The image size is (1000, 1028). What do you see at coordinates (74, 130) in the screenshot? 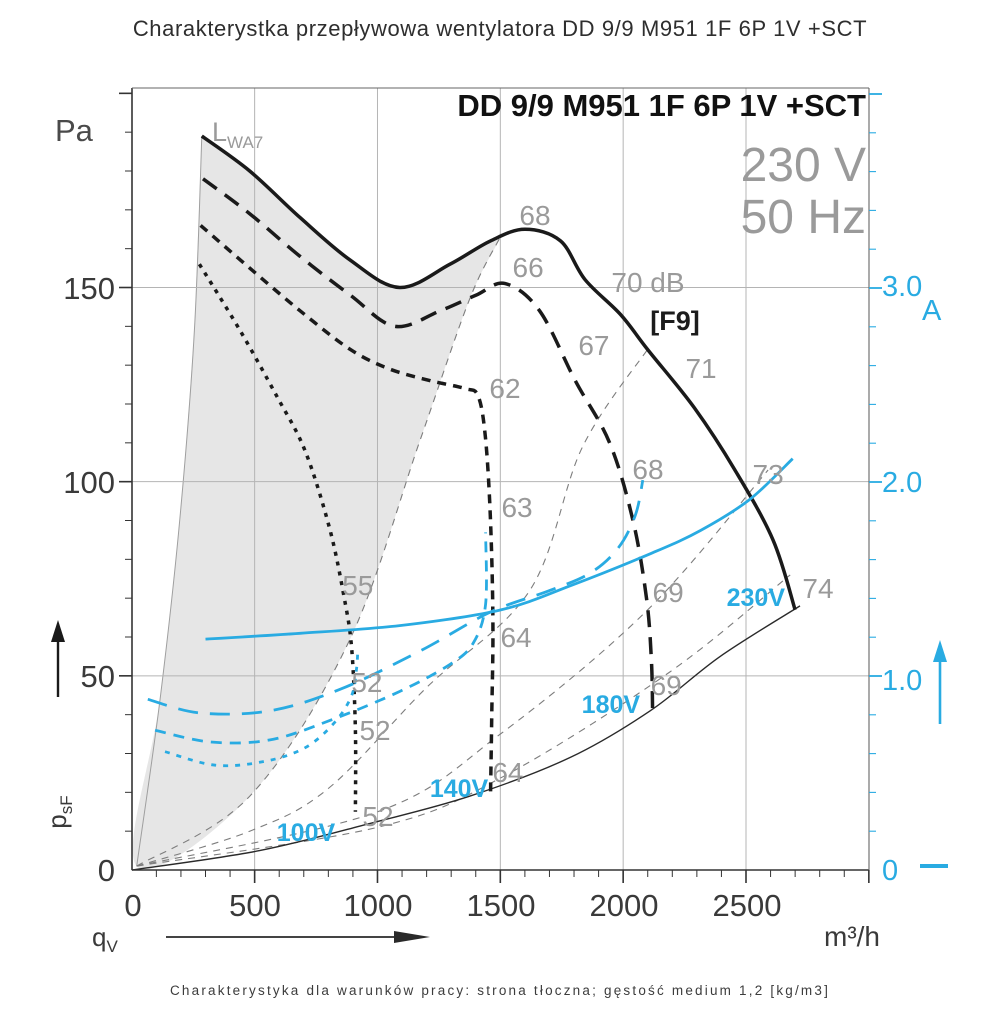
I see `pa-unit-label: Pa` at bounding box center [74, 130].